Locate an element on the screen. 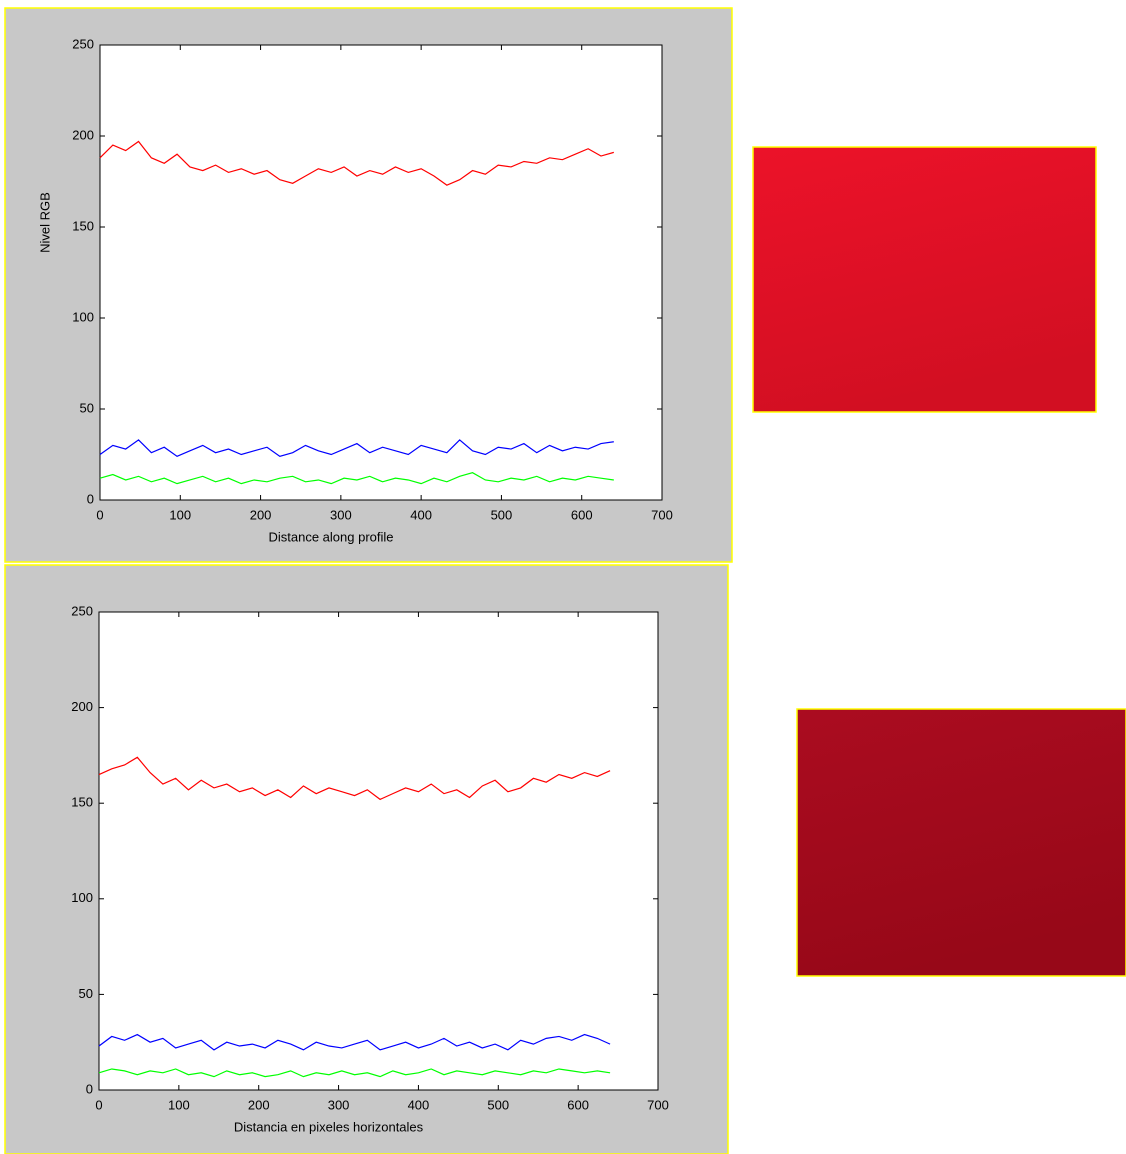 Image resolution: width=1126 pixels, height=1154 pixels. x-axis-label: Distancia en pixeles horizontales is located at coordinates (329, 1126).